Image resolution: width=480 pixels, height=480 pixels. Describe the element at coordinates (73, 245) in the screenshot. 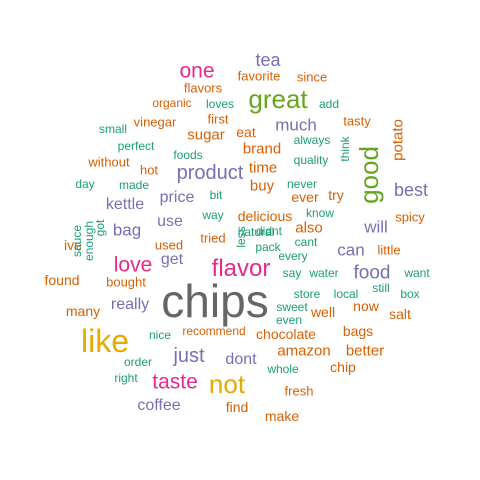

I see `word: ive` at that location.